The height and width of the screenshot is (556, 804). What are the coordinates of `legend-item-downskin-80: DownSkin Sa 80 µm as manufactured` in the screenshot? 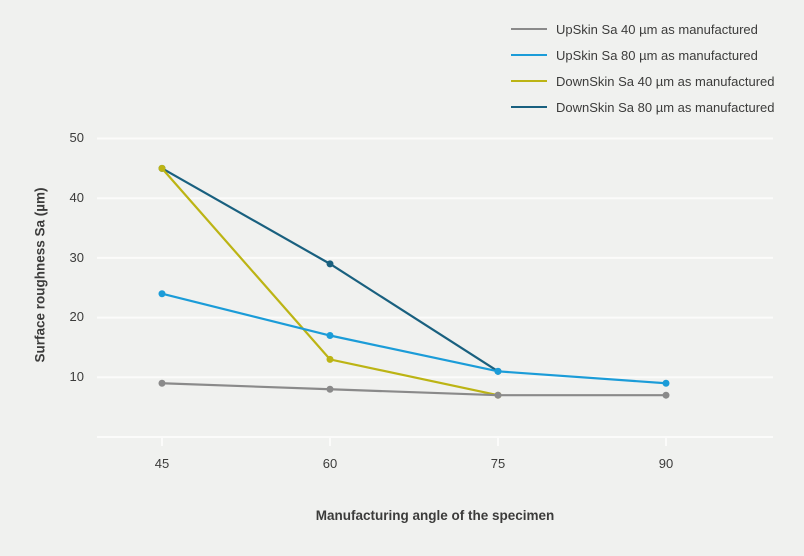 It's located at (643, 107).